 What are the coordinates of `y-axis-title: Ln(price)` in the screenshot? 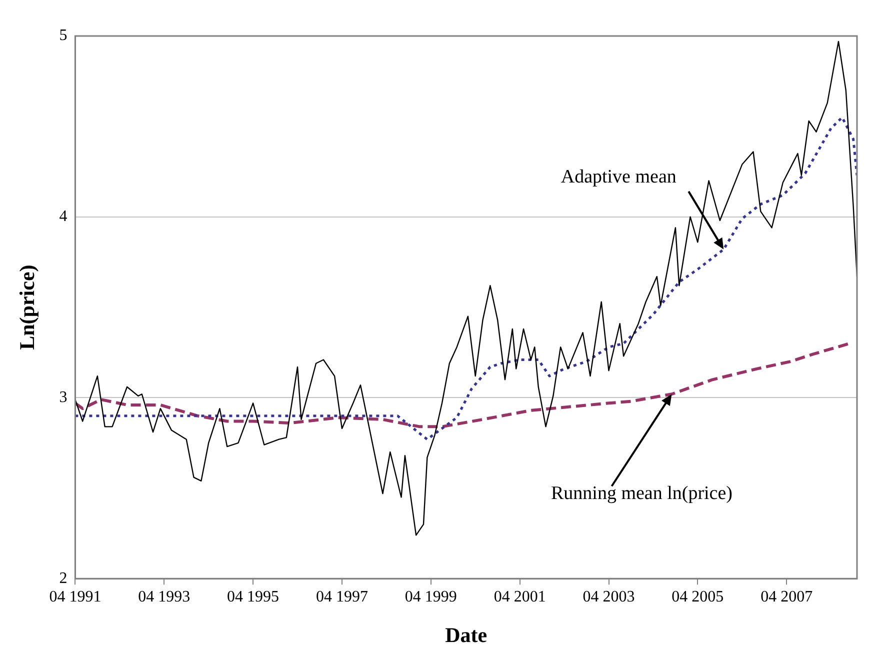 It's located at (27, 307).